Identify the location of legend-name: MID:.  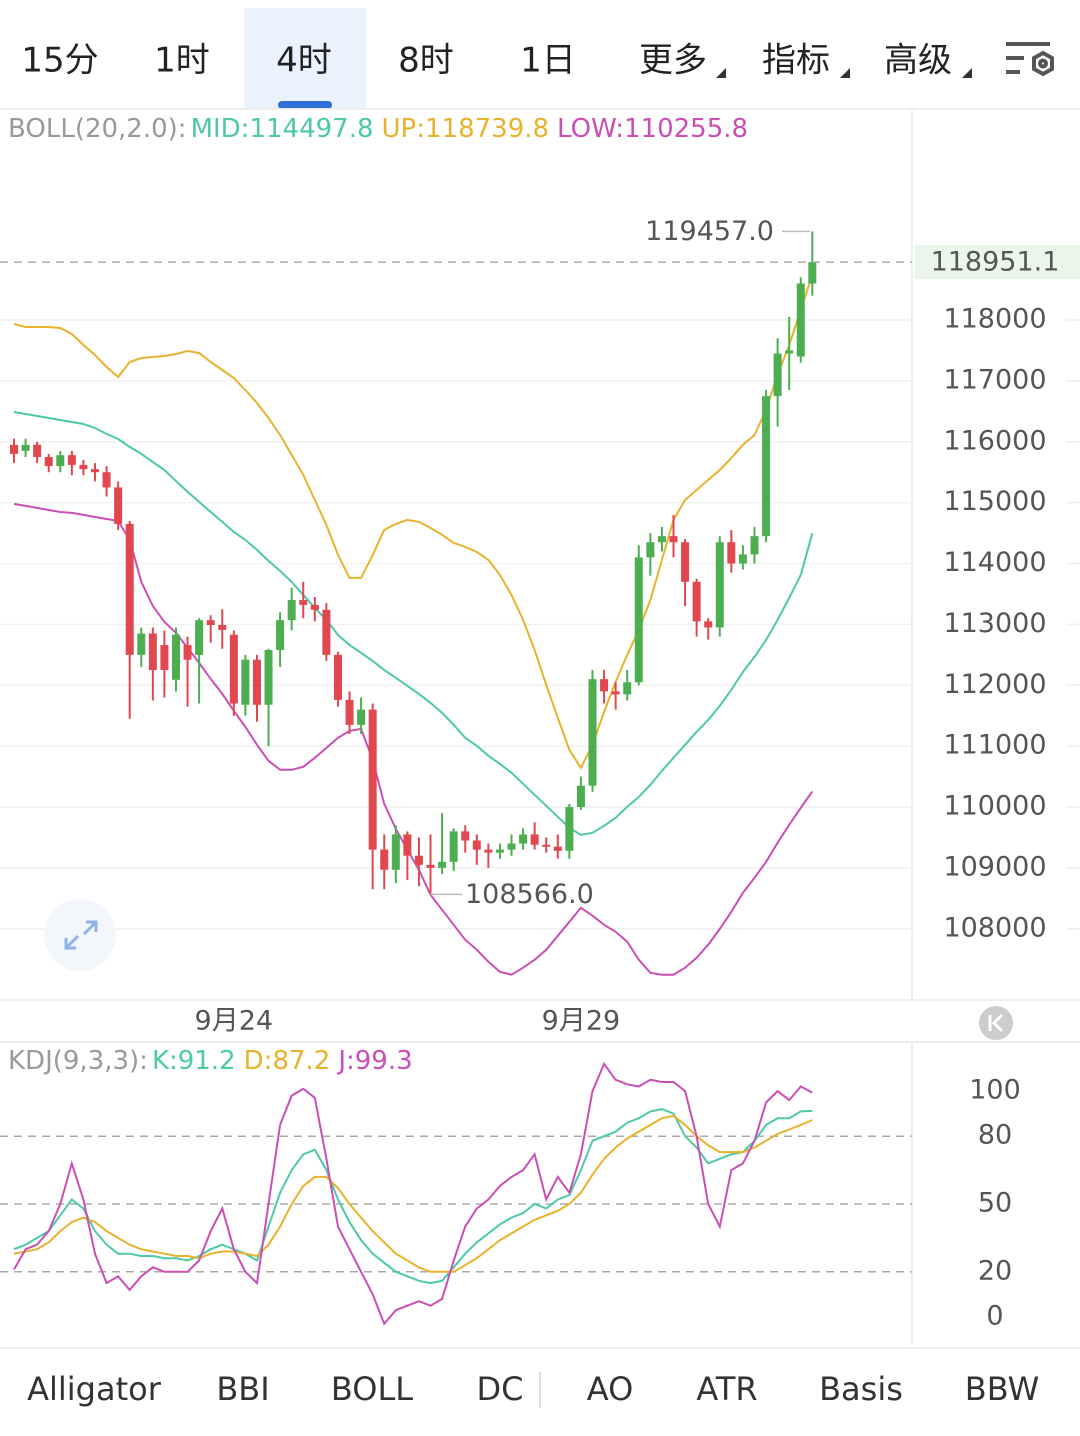
(220, 129).